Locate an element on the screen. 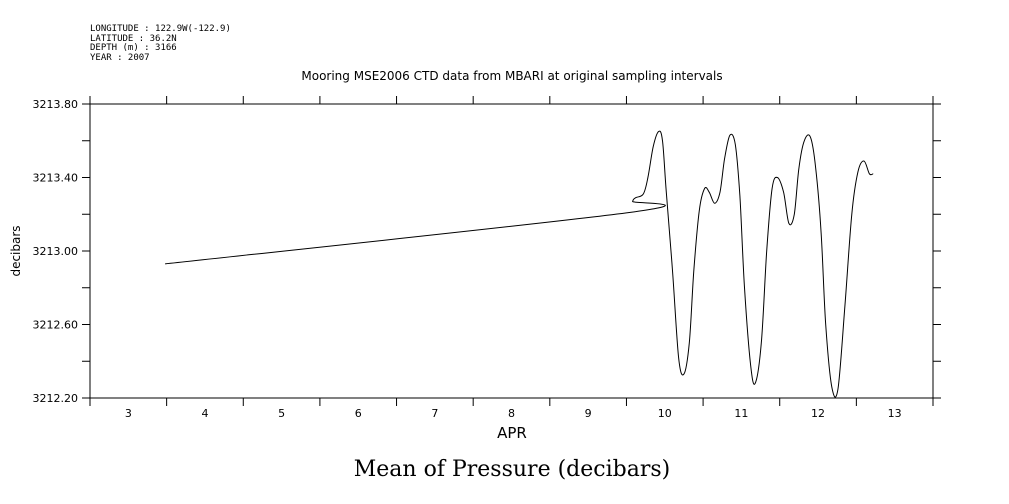 This screenshot has height=504, width=1009. x-axis-tick-labels: 3 4 5 6 7 8 9 10 11 12 13 is located at coordinates (513, 413).